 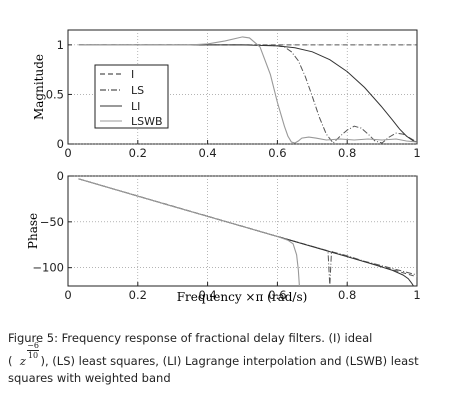 What do you see at coordinates (39, 87) in the screenshot?
I see `magnitude-ylabel: Magnitude` at bounding box center [39, 87].